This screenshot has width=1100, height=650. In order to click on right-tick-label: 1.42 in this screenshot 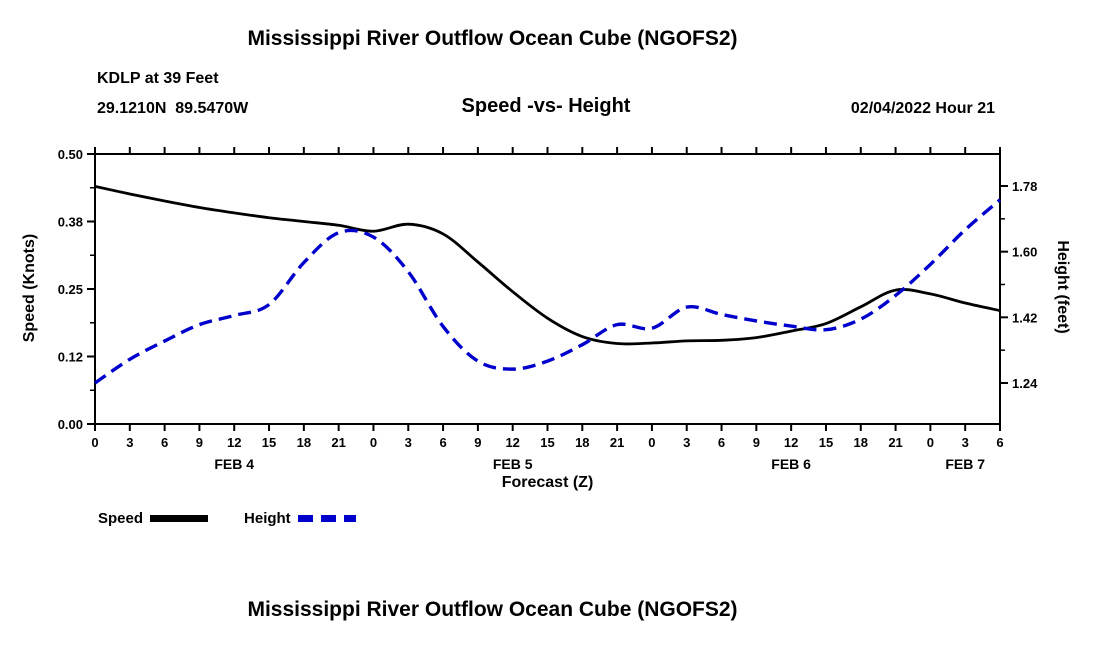, I will do `click(1024, 317)`.